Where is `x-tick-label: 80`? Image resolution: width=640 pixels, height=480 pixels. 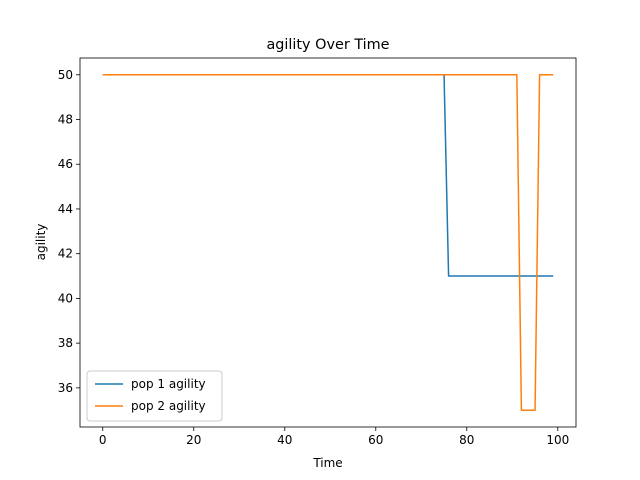
x-tick-label: 80 is located at coordinates (466, 440).